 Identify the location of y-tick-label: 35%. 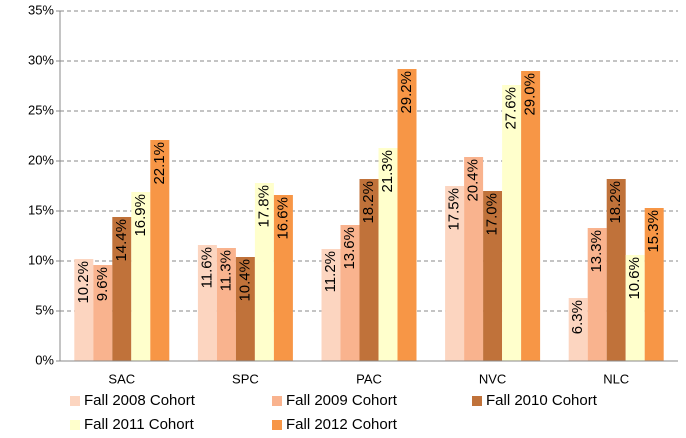
(41, 9).